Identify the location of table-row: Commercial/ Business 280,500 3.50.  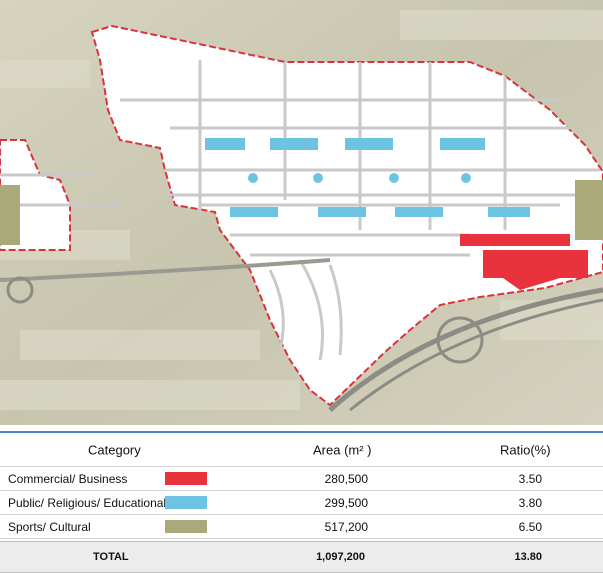
(301, 479).